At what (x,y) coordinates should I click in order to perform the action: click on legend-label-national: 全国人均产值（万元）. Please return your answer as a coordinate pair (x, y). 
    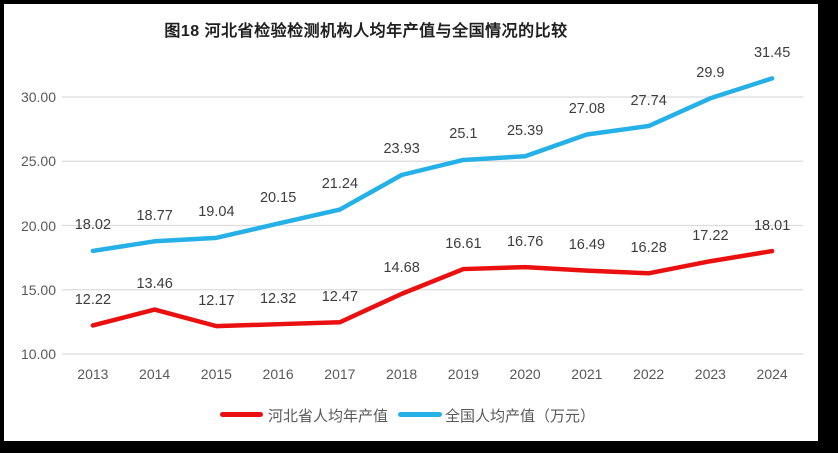
    Looking at the image, I should click on (520, 416).